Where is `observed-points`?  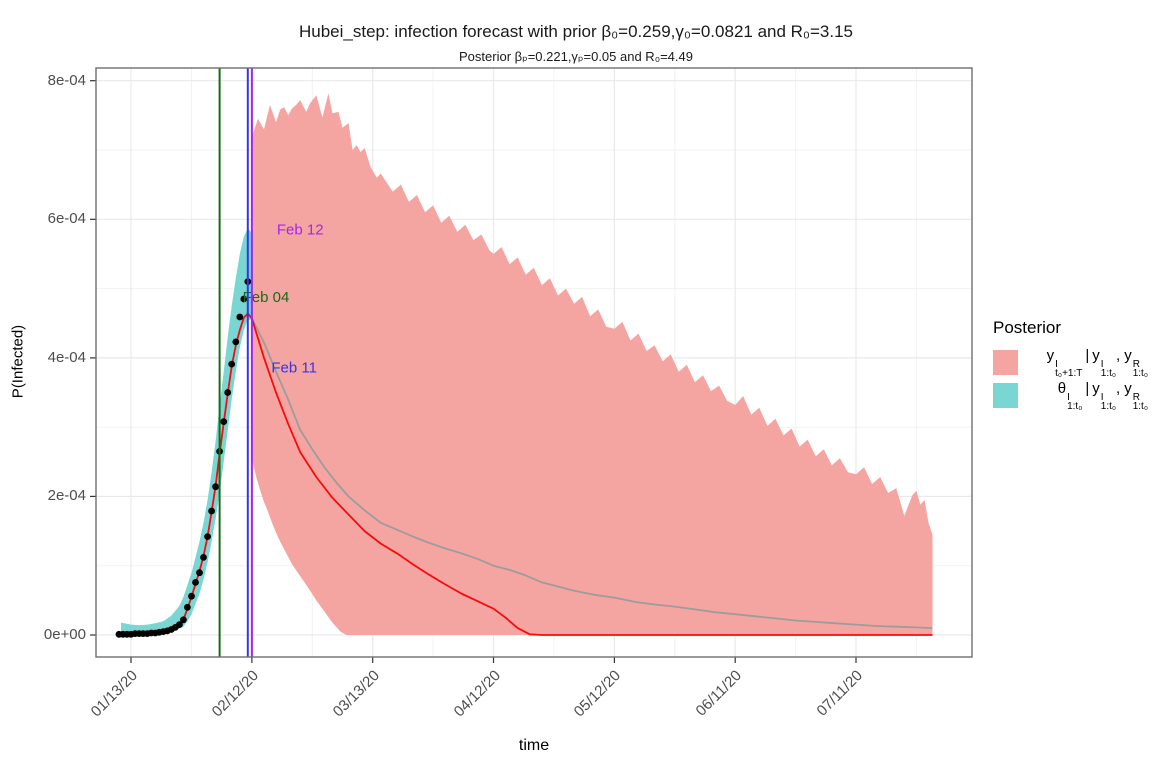
observed-points is located at coordinates (183, 458).